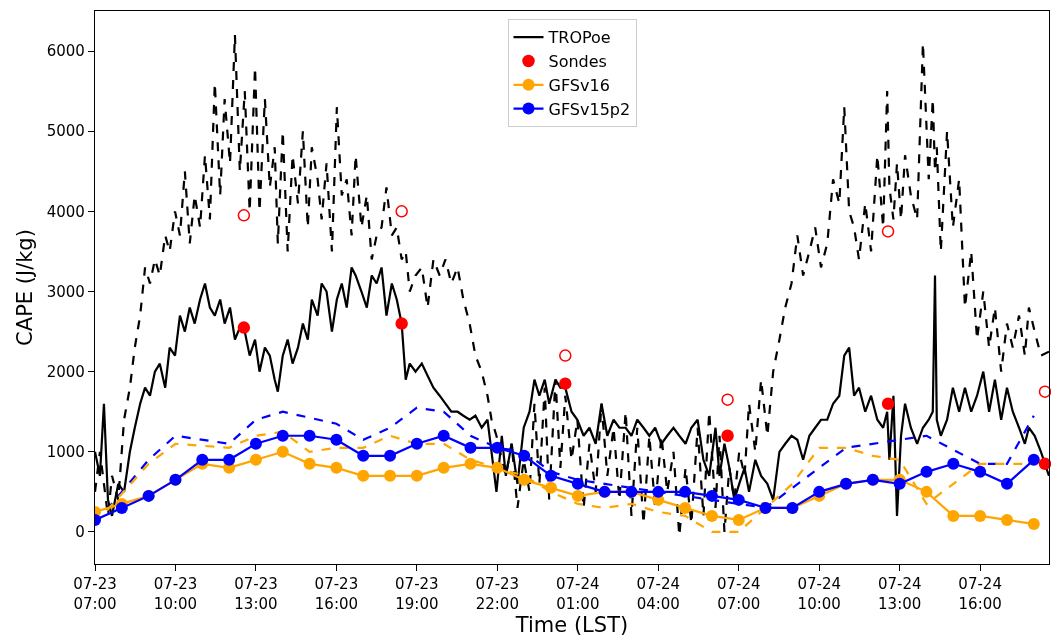 The height and width of the screenshot is (639, 1051). Describe the element at coordinates (577, 62) in the screenshot. I see `legend-label: Sondes` at that location.